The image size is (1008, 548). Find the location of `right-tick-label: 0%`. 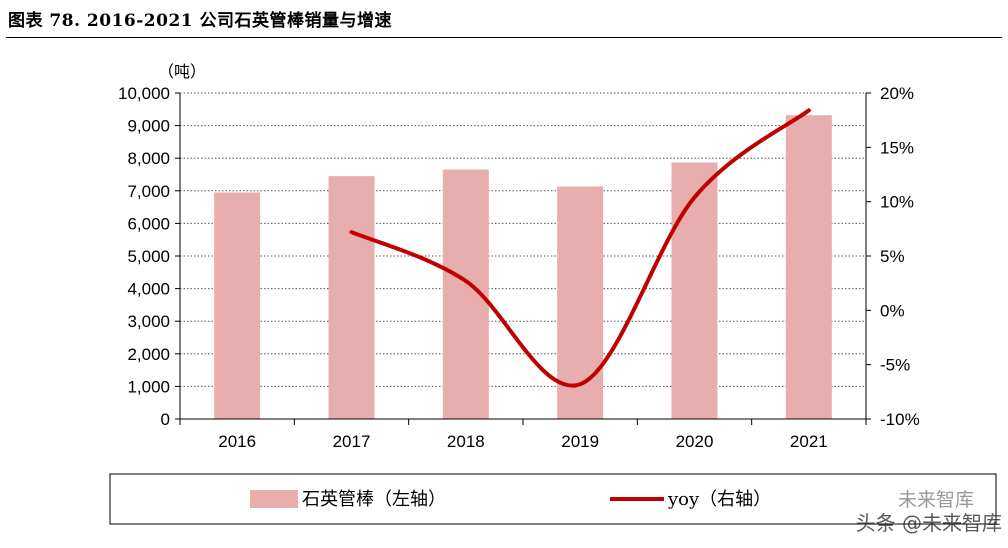

right-tick-label: 0% is located at coordinates (892, 310).